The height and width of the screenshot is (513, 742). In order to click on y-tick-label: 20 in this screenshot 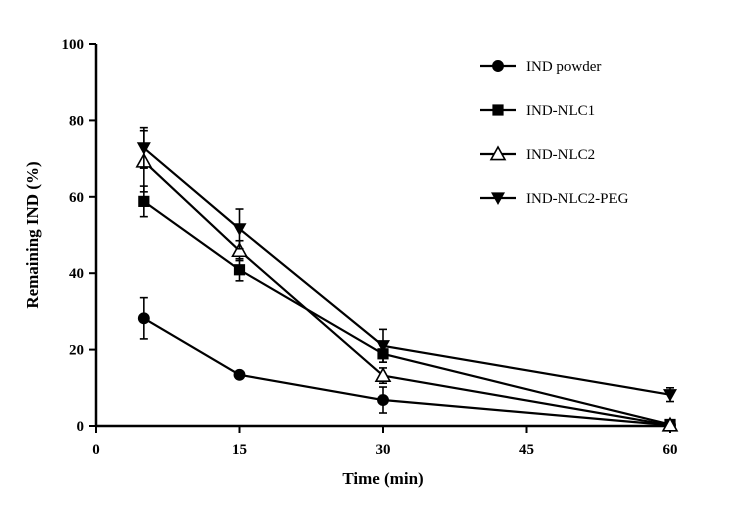, I will do `click(76, 351)`.